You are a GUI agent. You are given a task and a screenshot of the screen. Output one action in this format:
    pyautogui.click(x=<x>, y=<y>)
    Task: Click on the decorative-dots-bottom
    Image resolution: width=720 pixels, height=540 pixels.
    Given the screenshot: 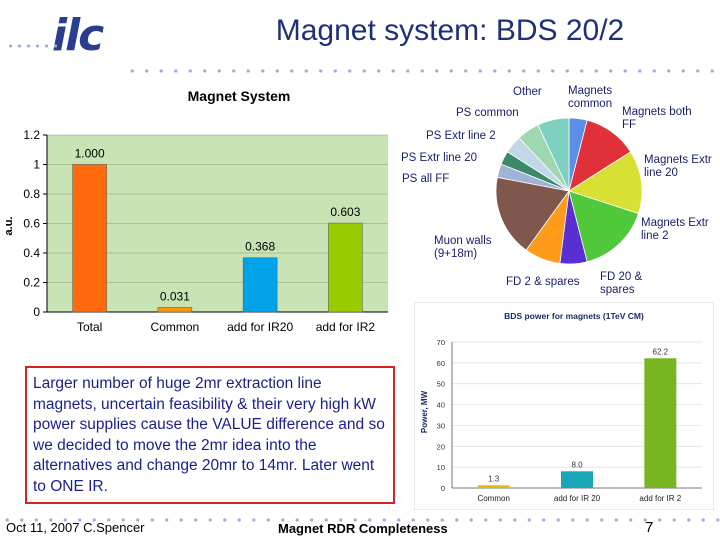 What is the action you would take?
    pyautogui.click(x=360, y=520)
    